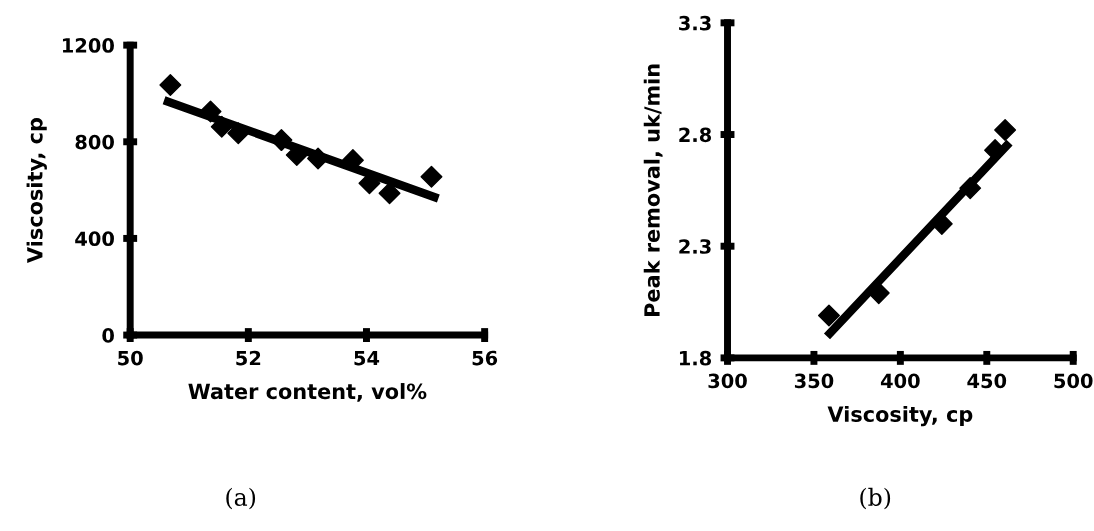  Describe the element at coordinates (653, 190) in the screenshot. I see `y-axis-title: Peak removal, uk/min` at that location.